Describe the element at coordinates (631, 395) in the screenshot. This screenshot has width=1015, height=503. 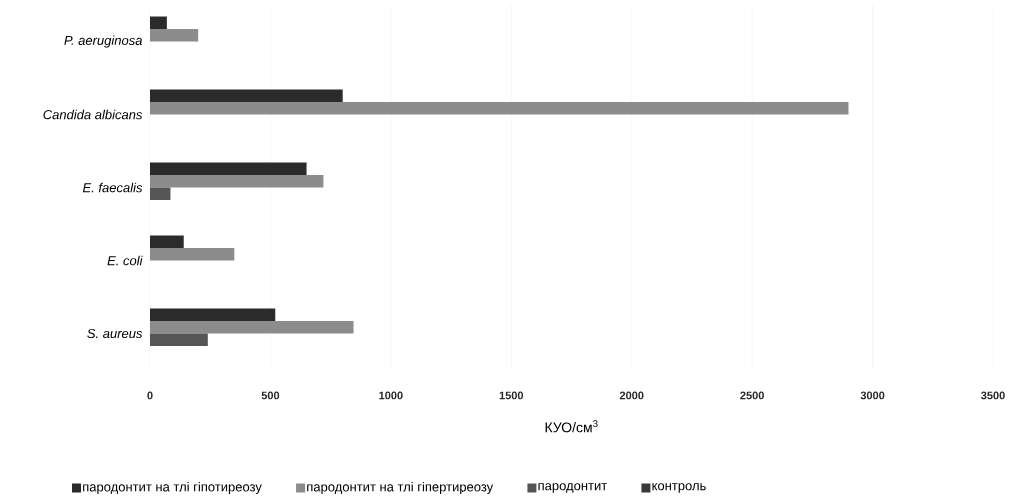
I see `x-tick-label: 2000` at that location.